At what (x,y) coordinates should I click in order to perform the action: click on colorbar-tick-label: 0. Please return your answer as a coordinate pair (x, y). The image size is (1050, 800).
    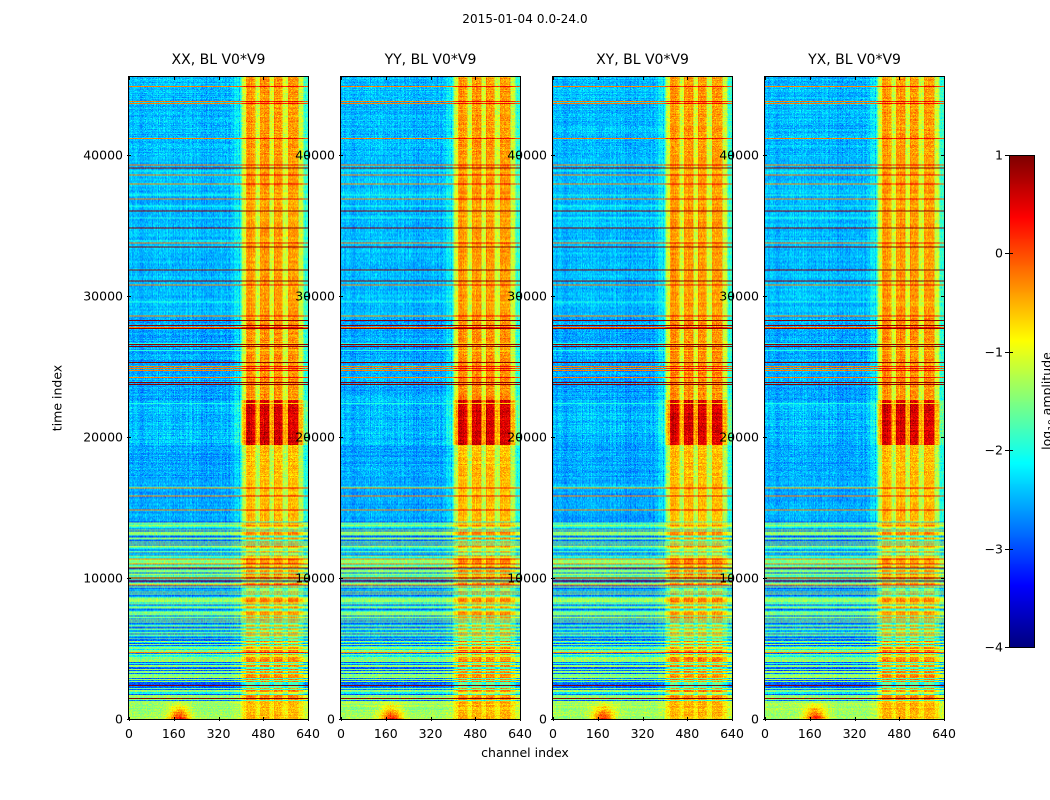
    Looking at the image, I should click on (999, 253).